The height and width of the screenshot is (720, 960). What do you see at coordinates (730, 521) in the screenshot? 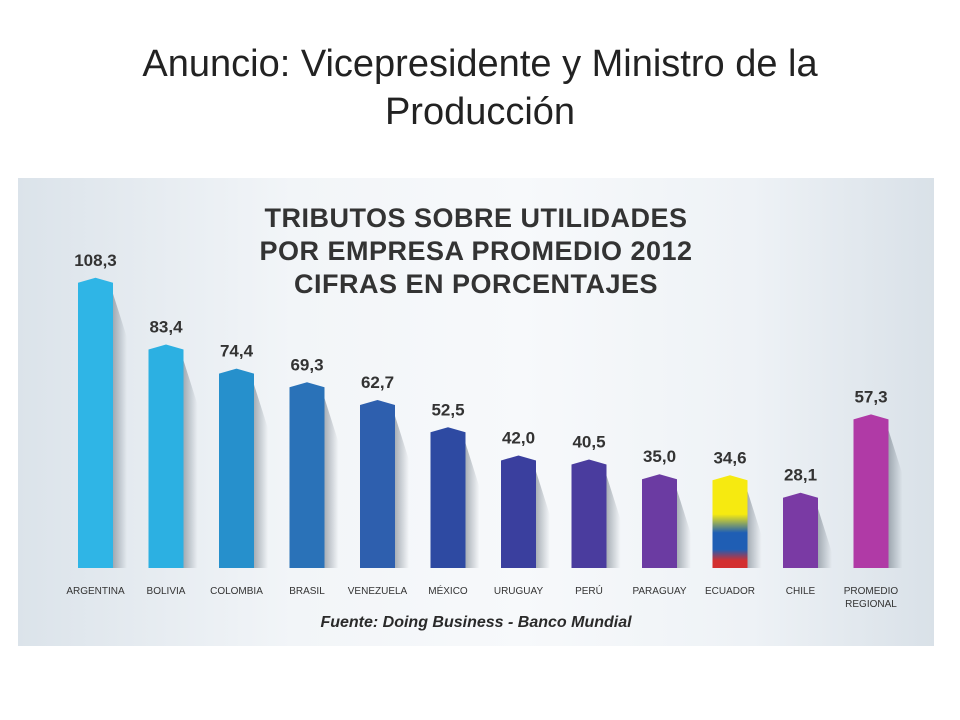
I see `bar-ecuador` at bounding box center [730, 521].